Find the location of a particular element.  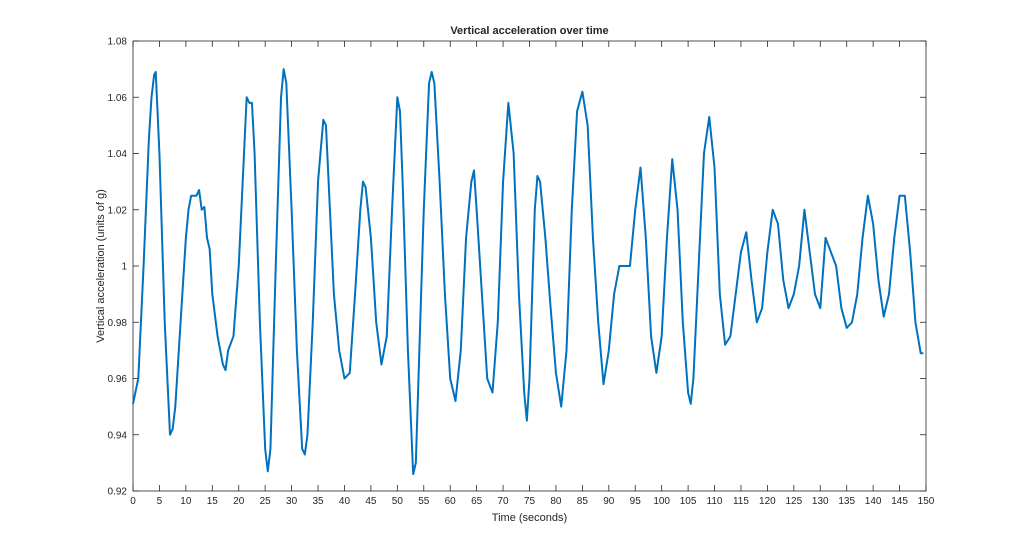

y-tick-label: 1.08 is located at coordinates (118, 42).